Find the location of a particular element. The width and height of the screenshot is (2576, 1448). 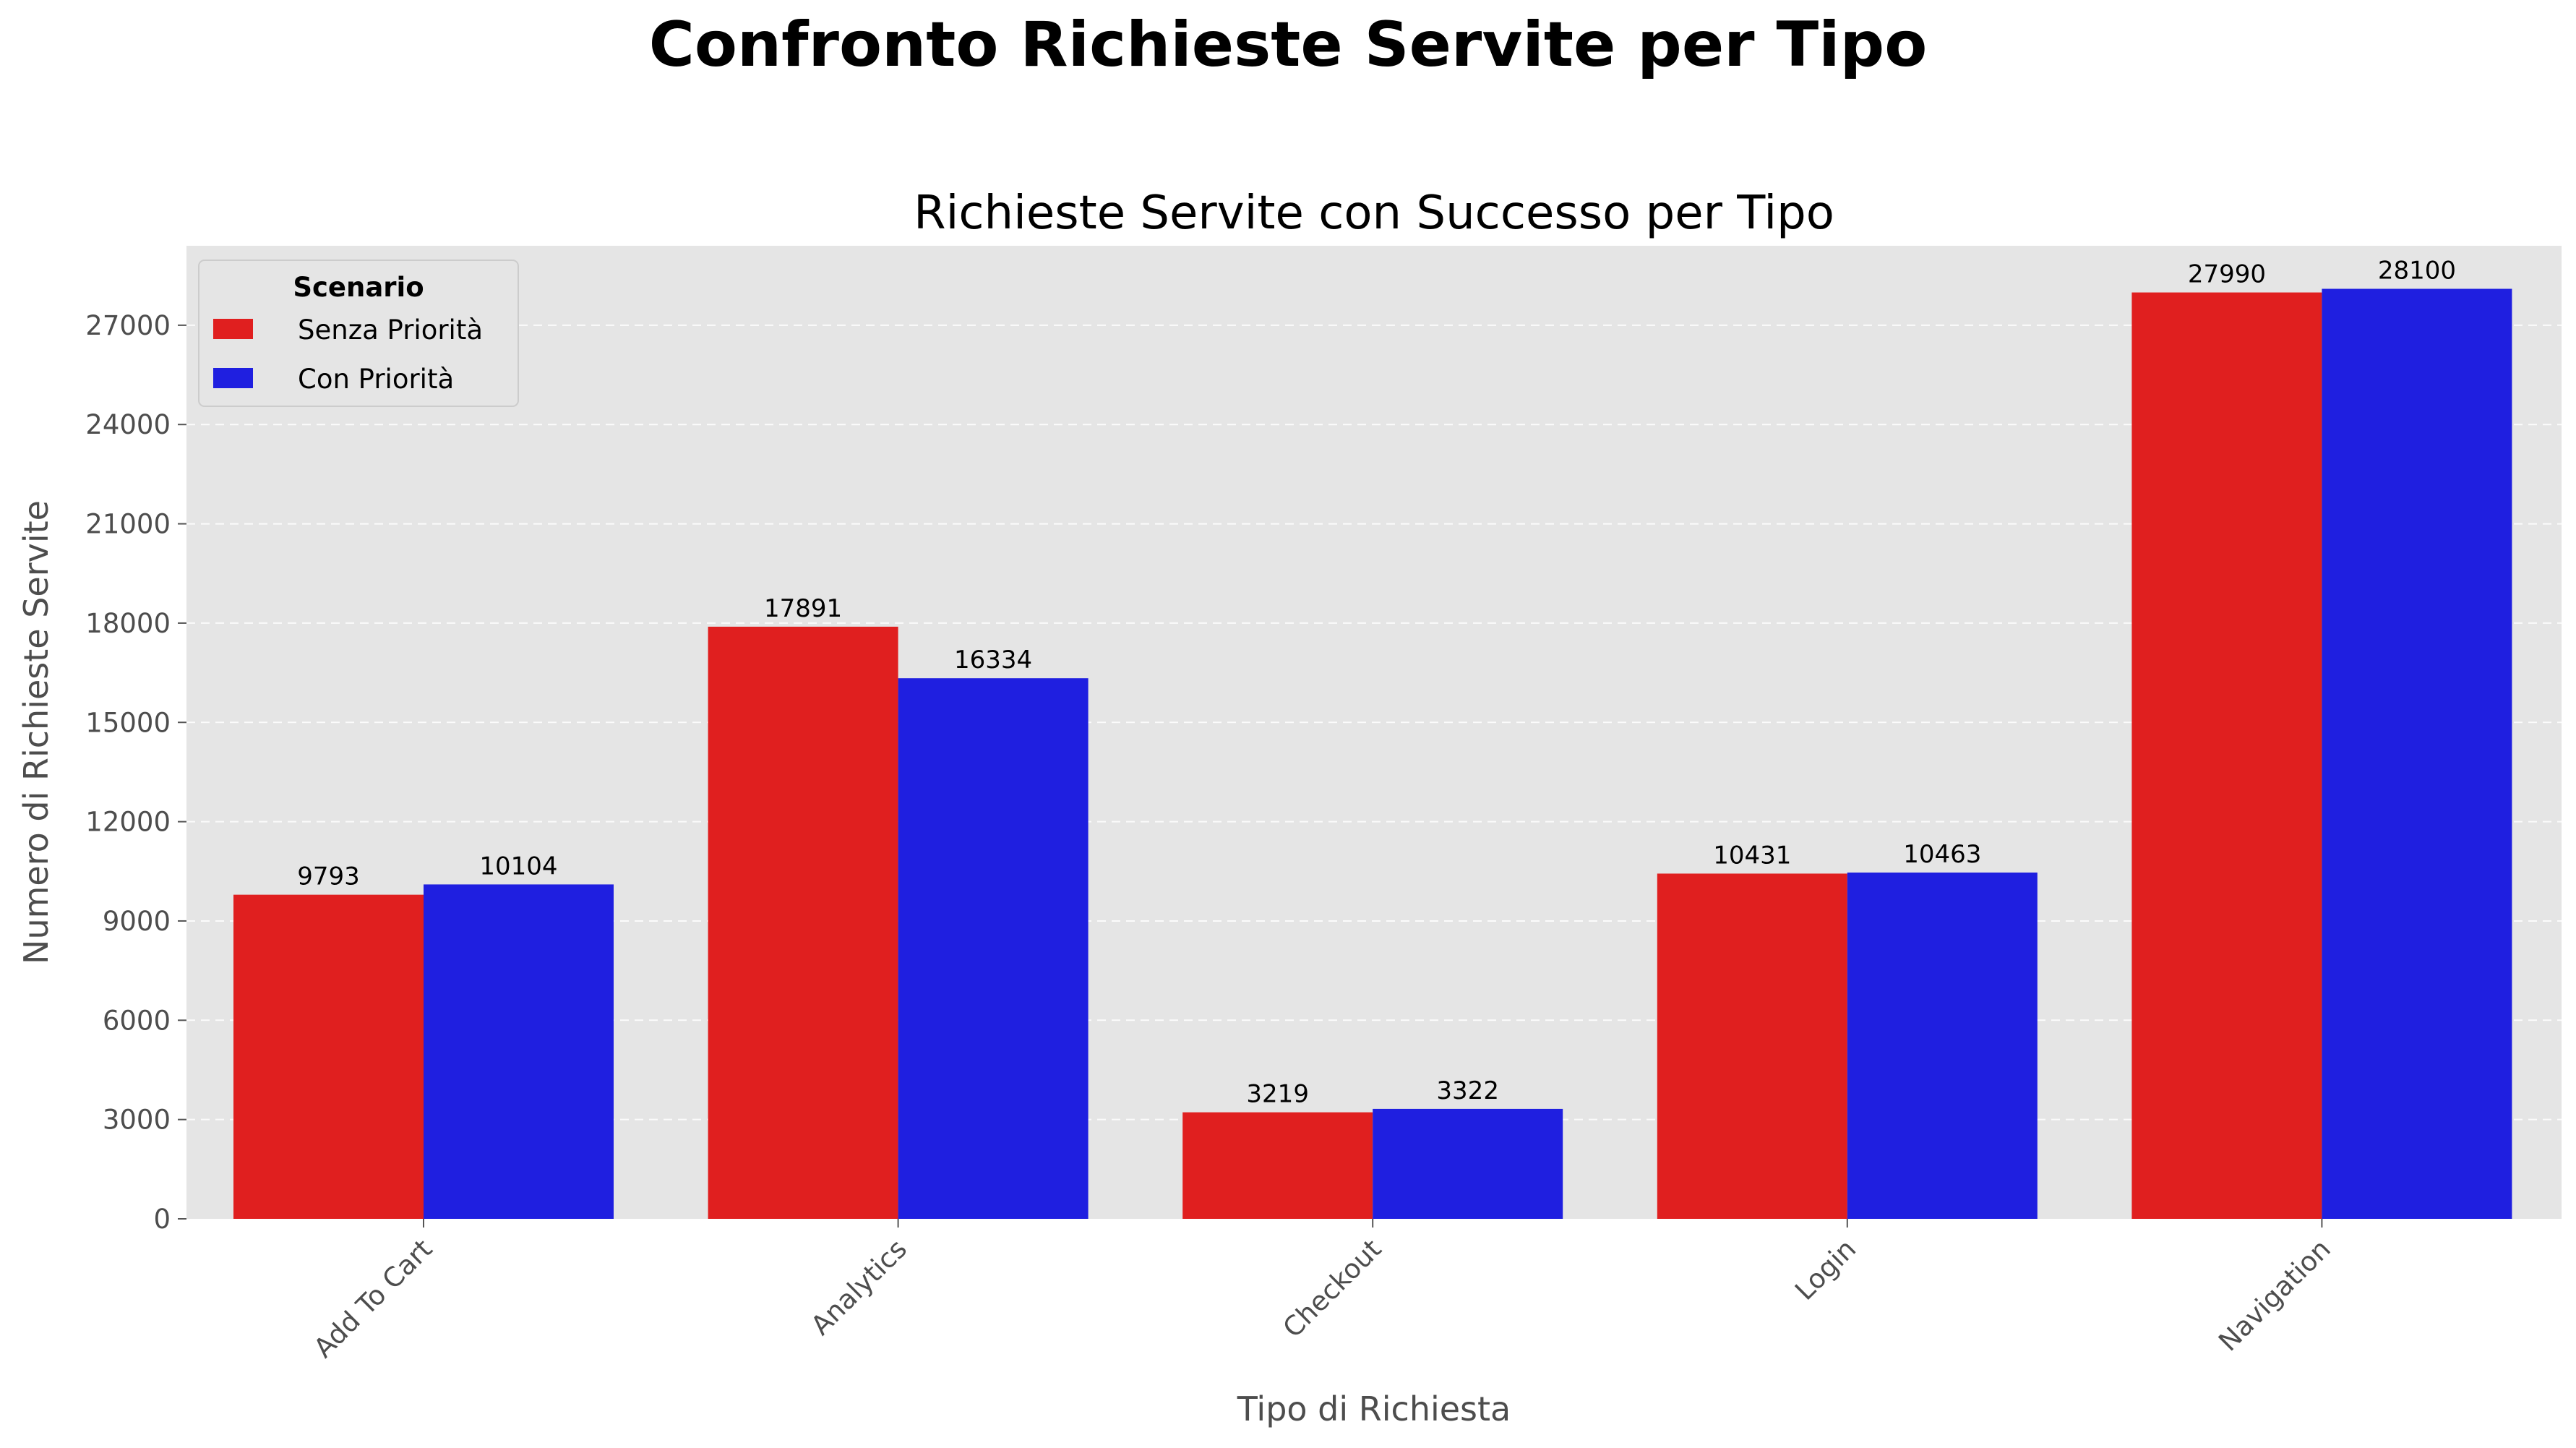

bar-value-label: 28100 is located at coordinates (2417, 271).